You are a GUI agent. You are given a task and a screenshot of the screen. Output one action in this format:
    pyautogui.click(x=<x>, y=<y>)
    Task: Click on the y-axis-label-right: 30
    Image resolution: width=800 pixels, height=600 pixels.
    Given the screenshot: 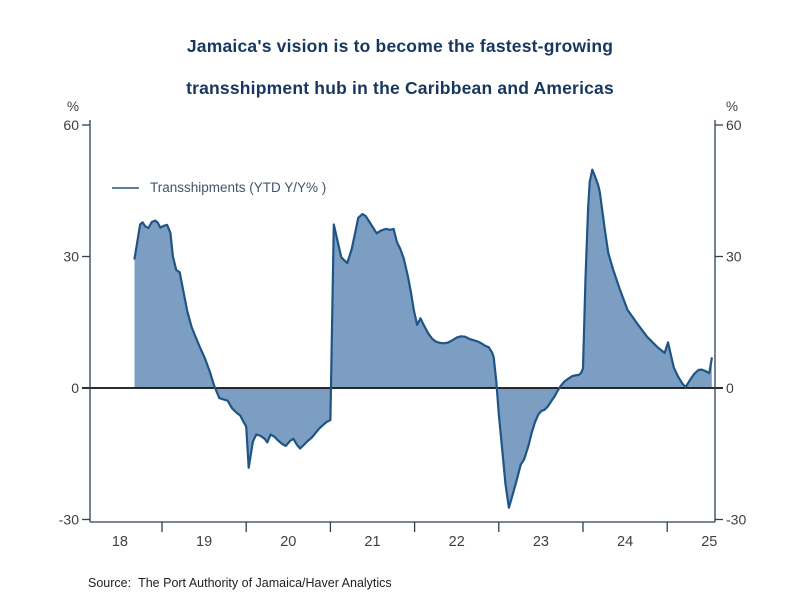 What is the action you would take?
    pyautogui.click(x=734, y=257)
    